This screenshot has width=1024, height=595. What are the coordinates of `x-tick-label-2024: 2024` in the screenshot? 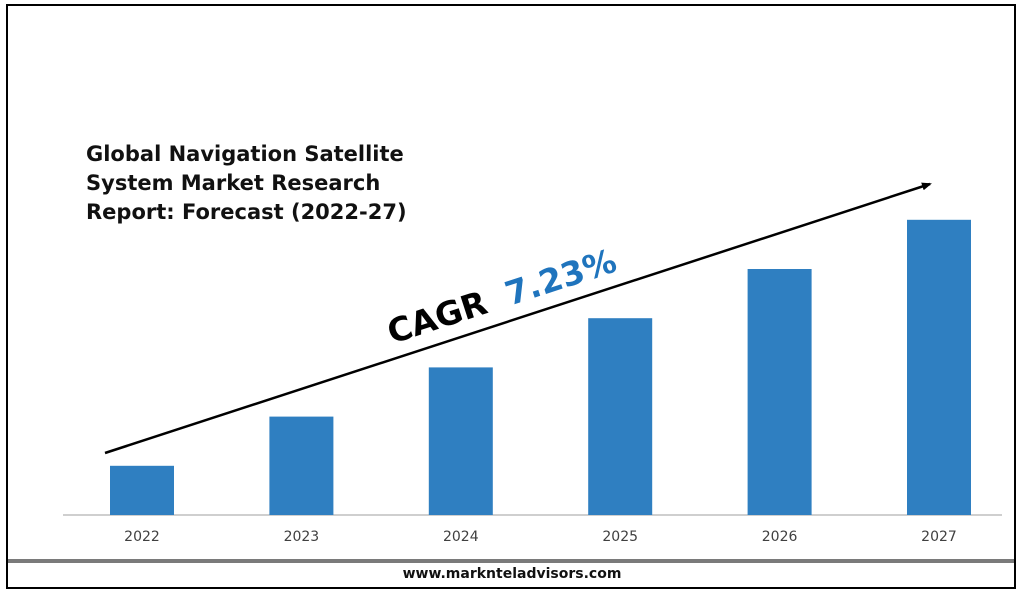 It's located at (461, 537).